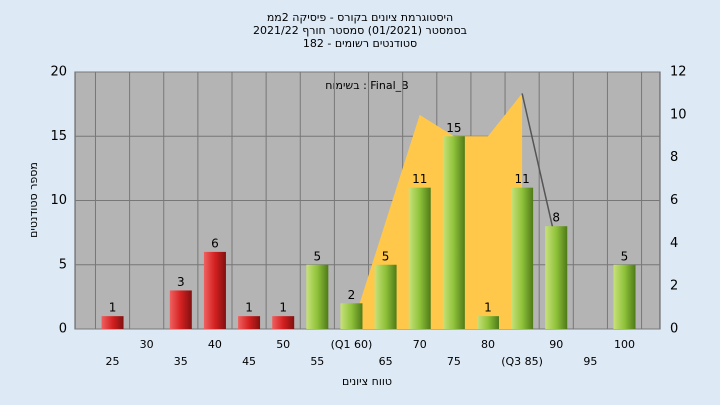 This screenshot has height=405, width=720. Describe the element at coordinates (215, 243) in the screenshot. I see `value-label: 6` at that location.